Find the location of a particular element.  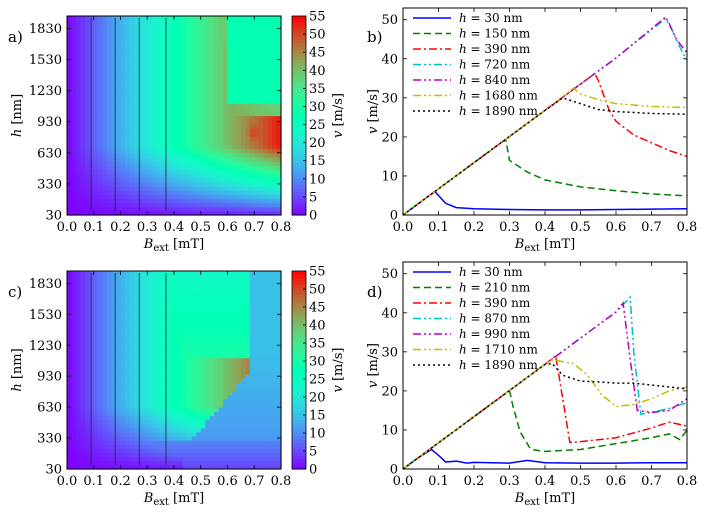

y-axis-label: h [nm] is located at coordinates (17, 369).